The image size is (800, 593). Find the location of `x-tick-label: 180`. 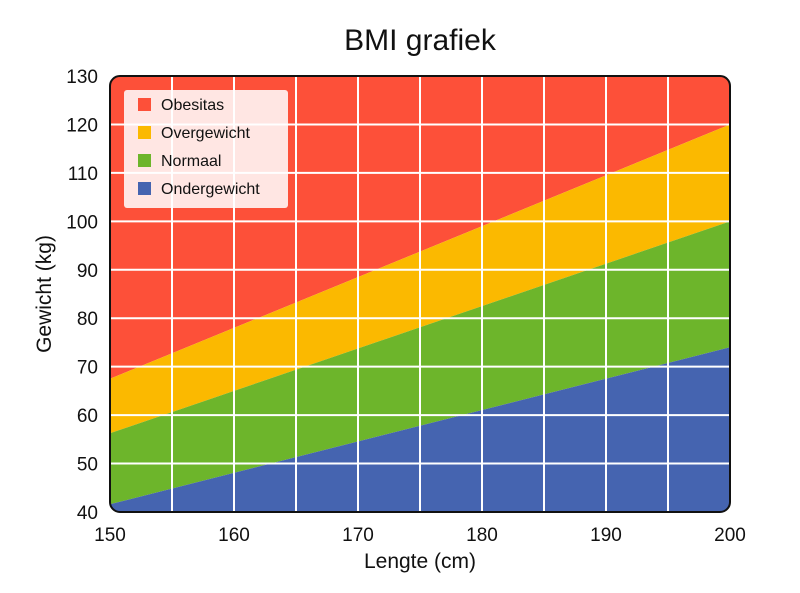

x-tick-label: 180 is located at coordinates (482, 535).